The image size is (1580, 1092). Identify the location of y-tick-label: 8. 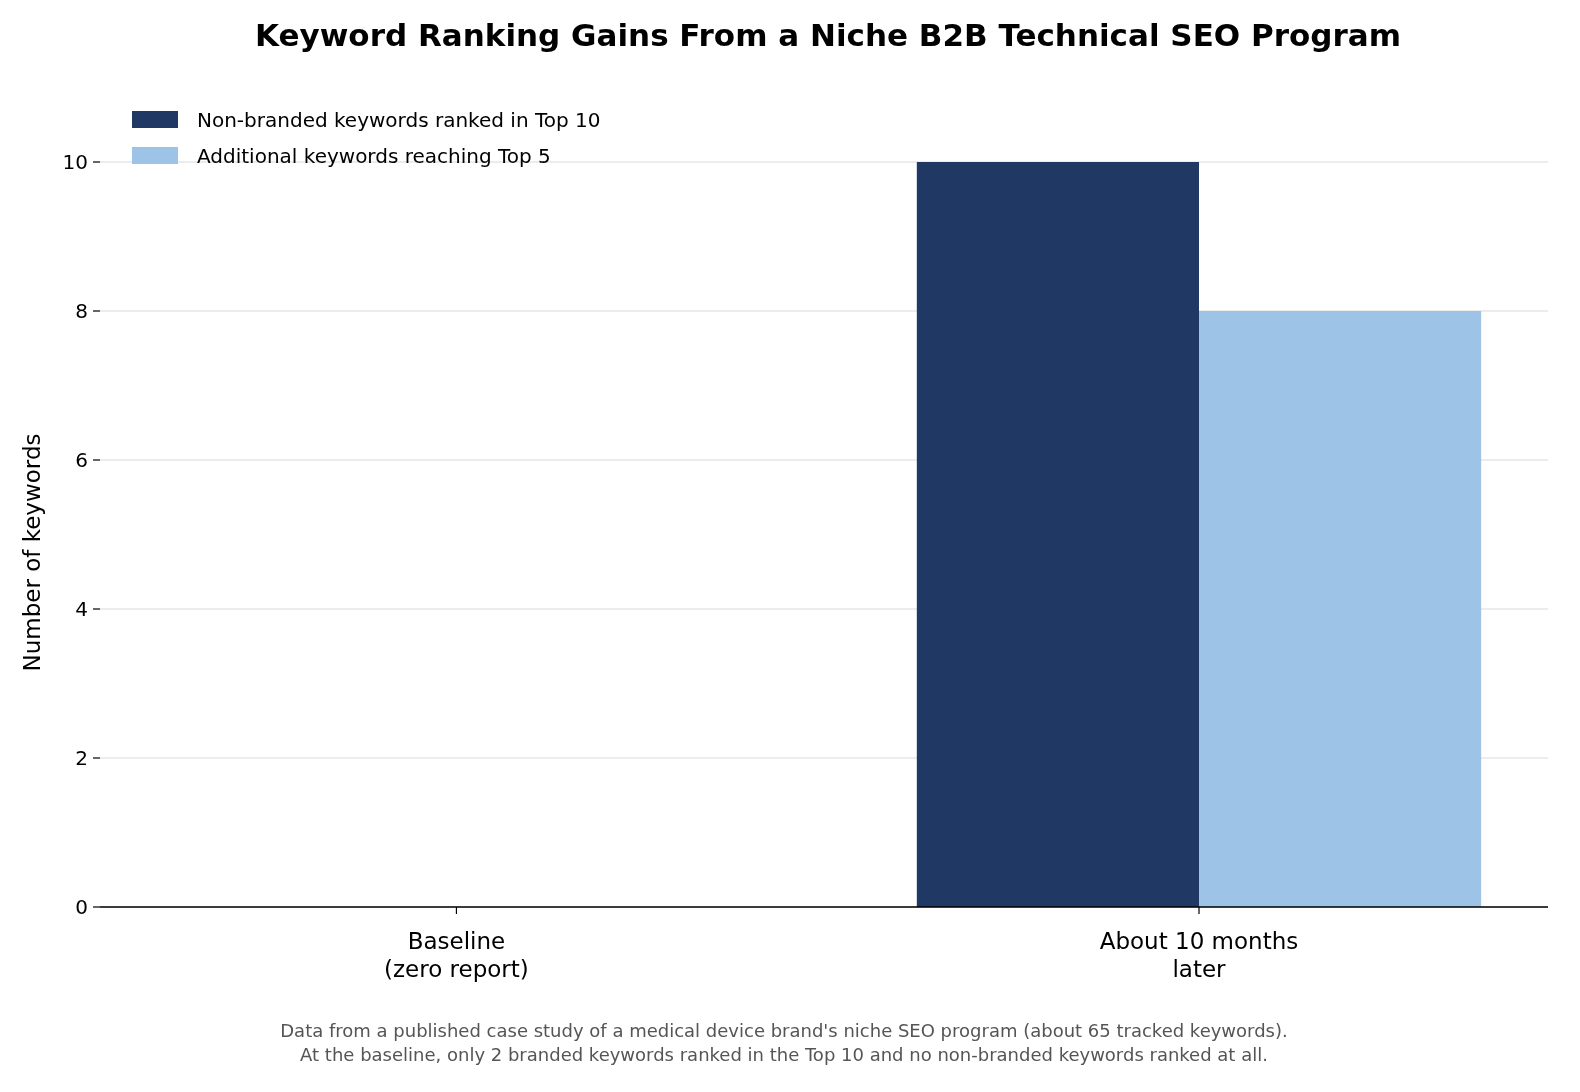
(81, 311).